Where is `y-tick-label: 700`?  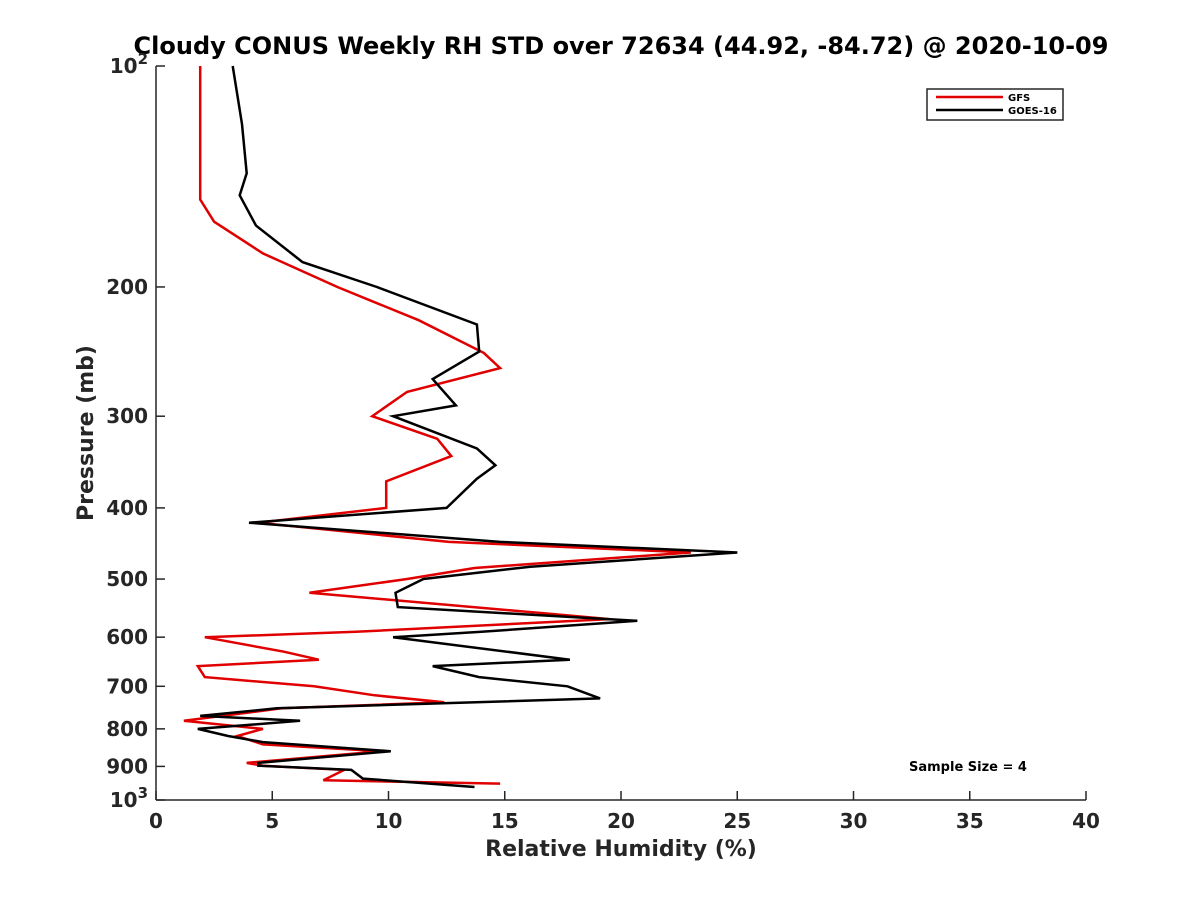
y-tick-label: 700 is located at coordinates (127, 686).